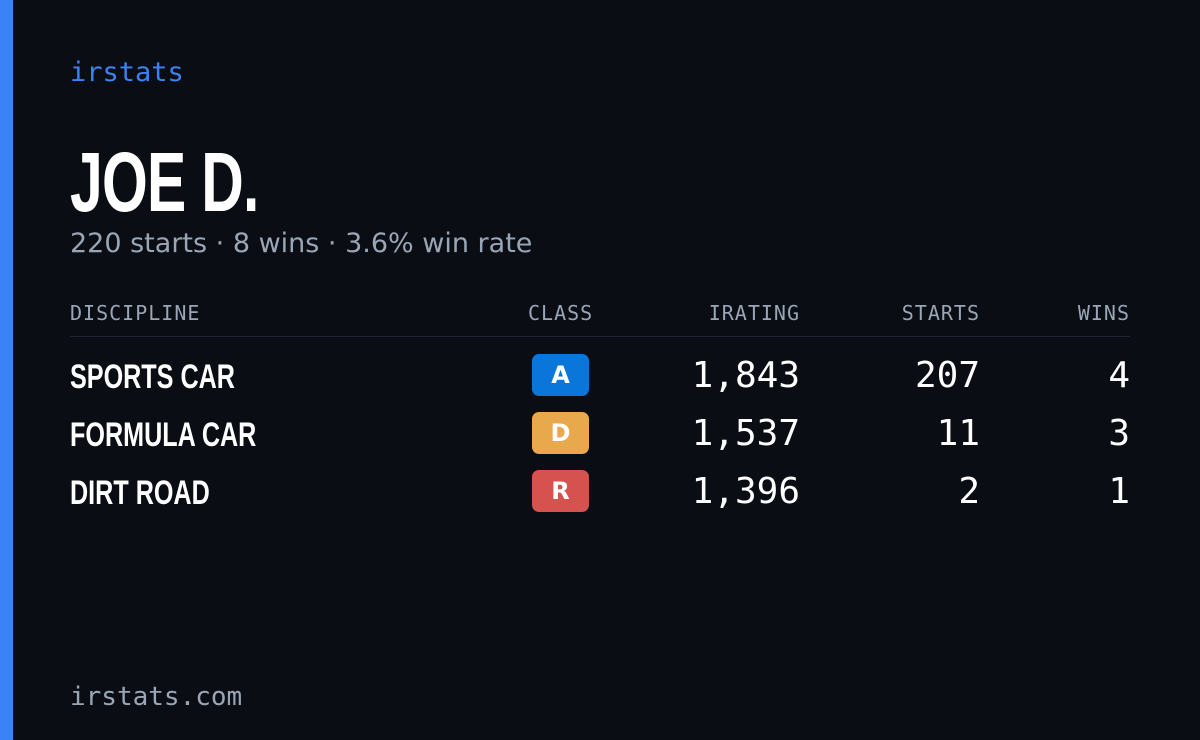 Image resolution: width=1200 pixels, height=740 pixels. I want to click on discipline-name: SPORTS CAR, so click(152, 377).